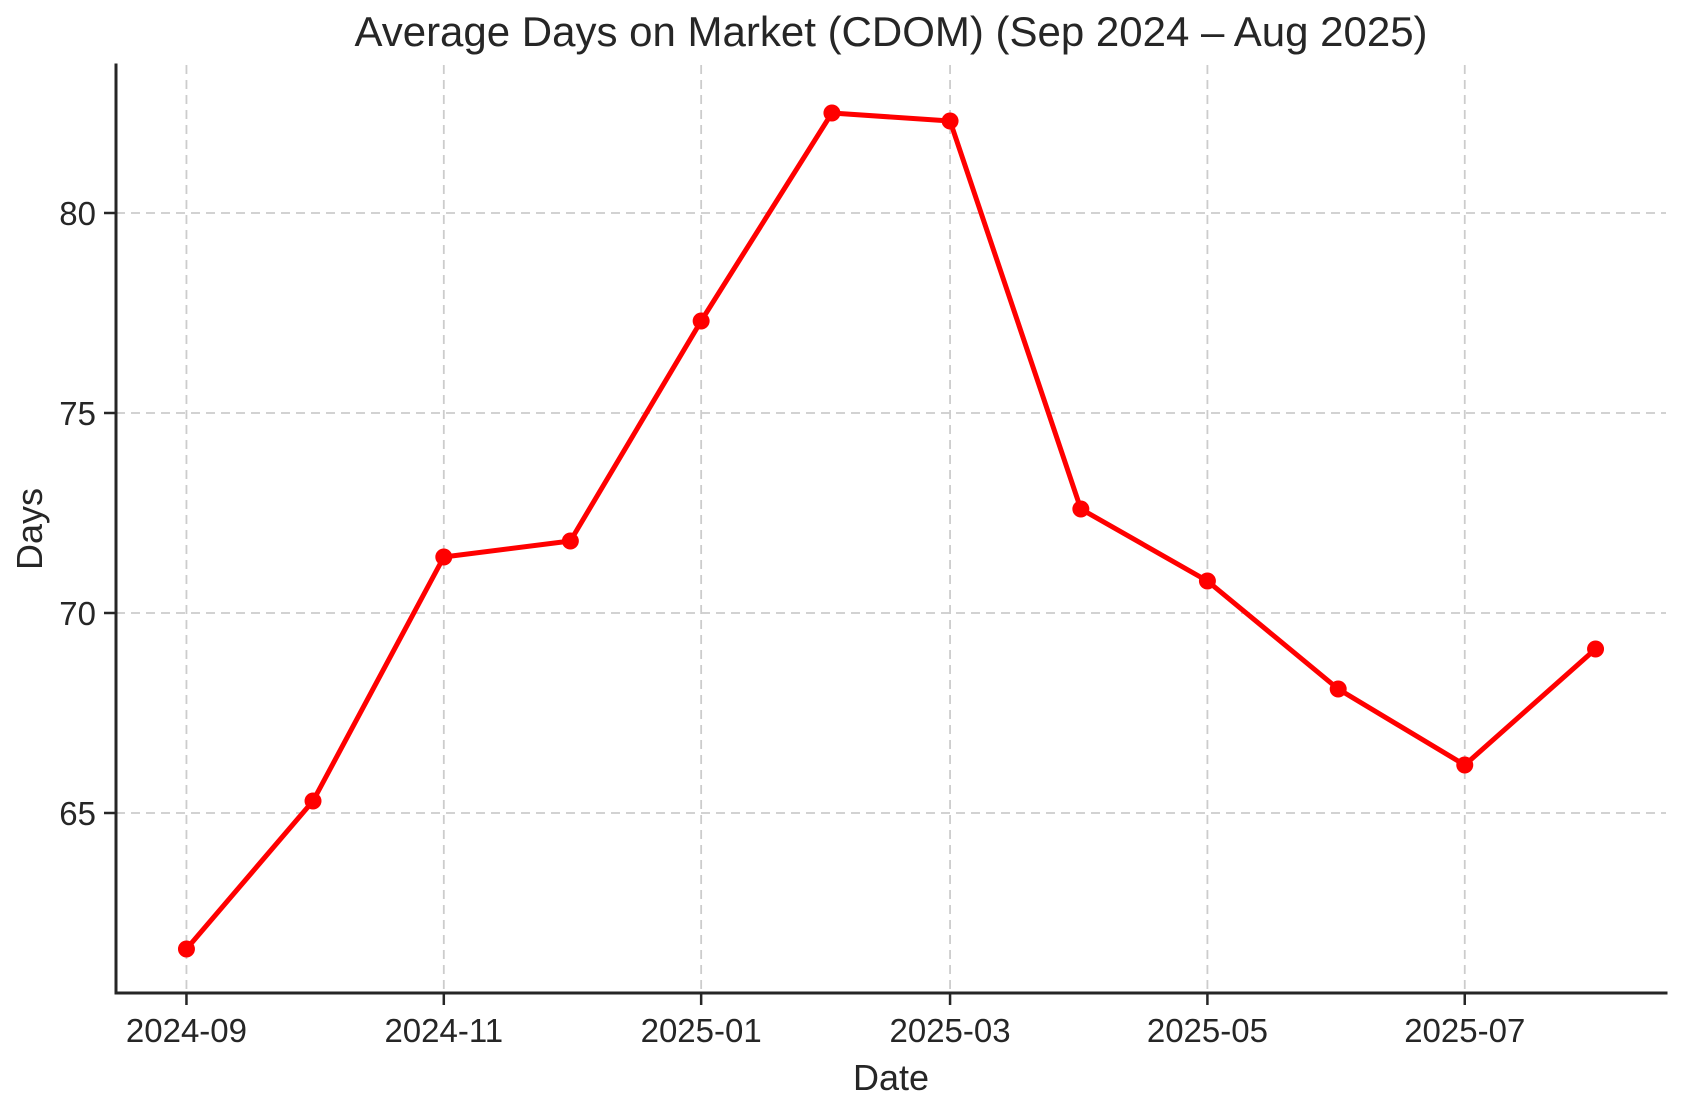  Describe the element at coordinates (1207, 1030) in the screenshot. I see `x-tick-label: 2025-05` at that location.